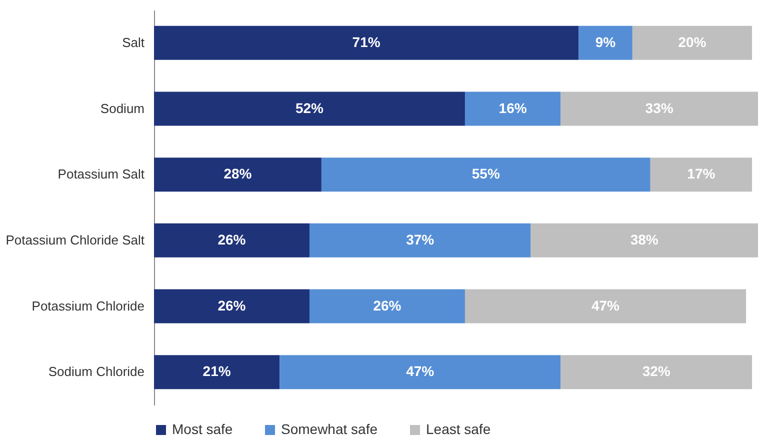 The width and height of the screenshot is (768, 442). Describe the element at coordinates (122, 108) in the screenshot. I see `y-tick-label: Sodium` at that location.